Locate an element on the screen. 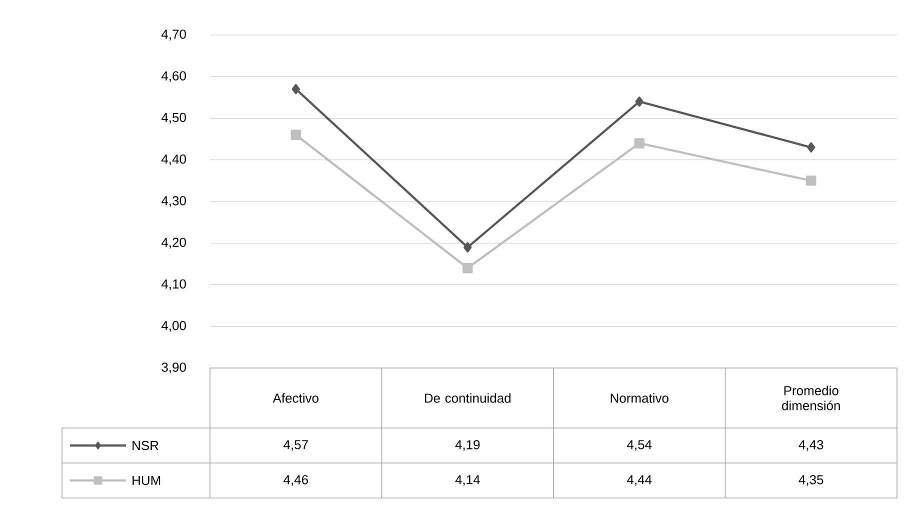 The height and width of the screenshot is (508, 914). y-tick-label: 4,30 is located at coordinates (173, 201).